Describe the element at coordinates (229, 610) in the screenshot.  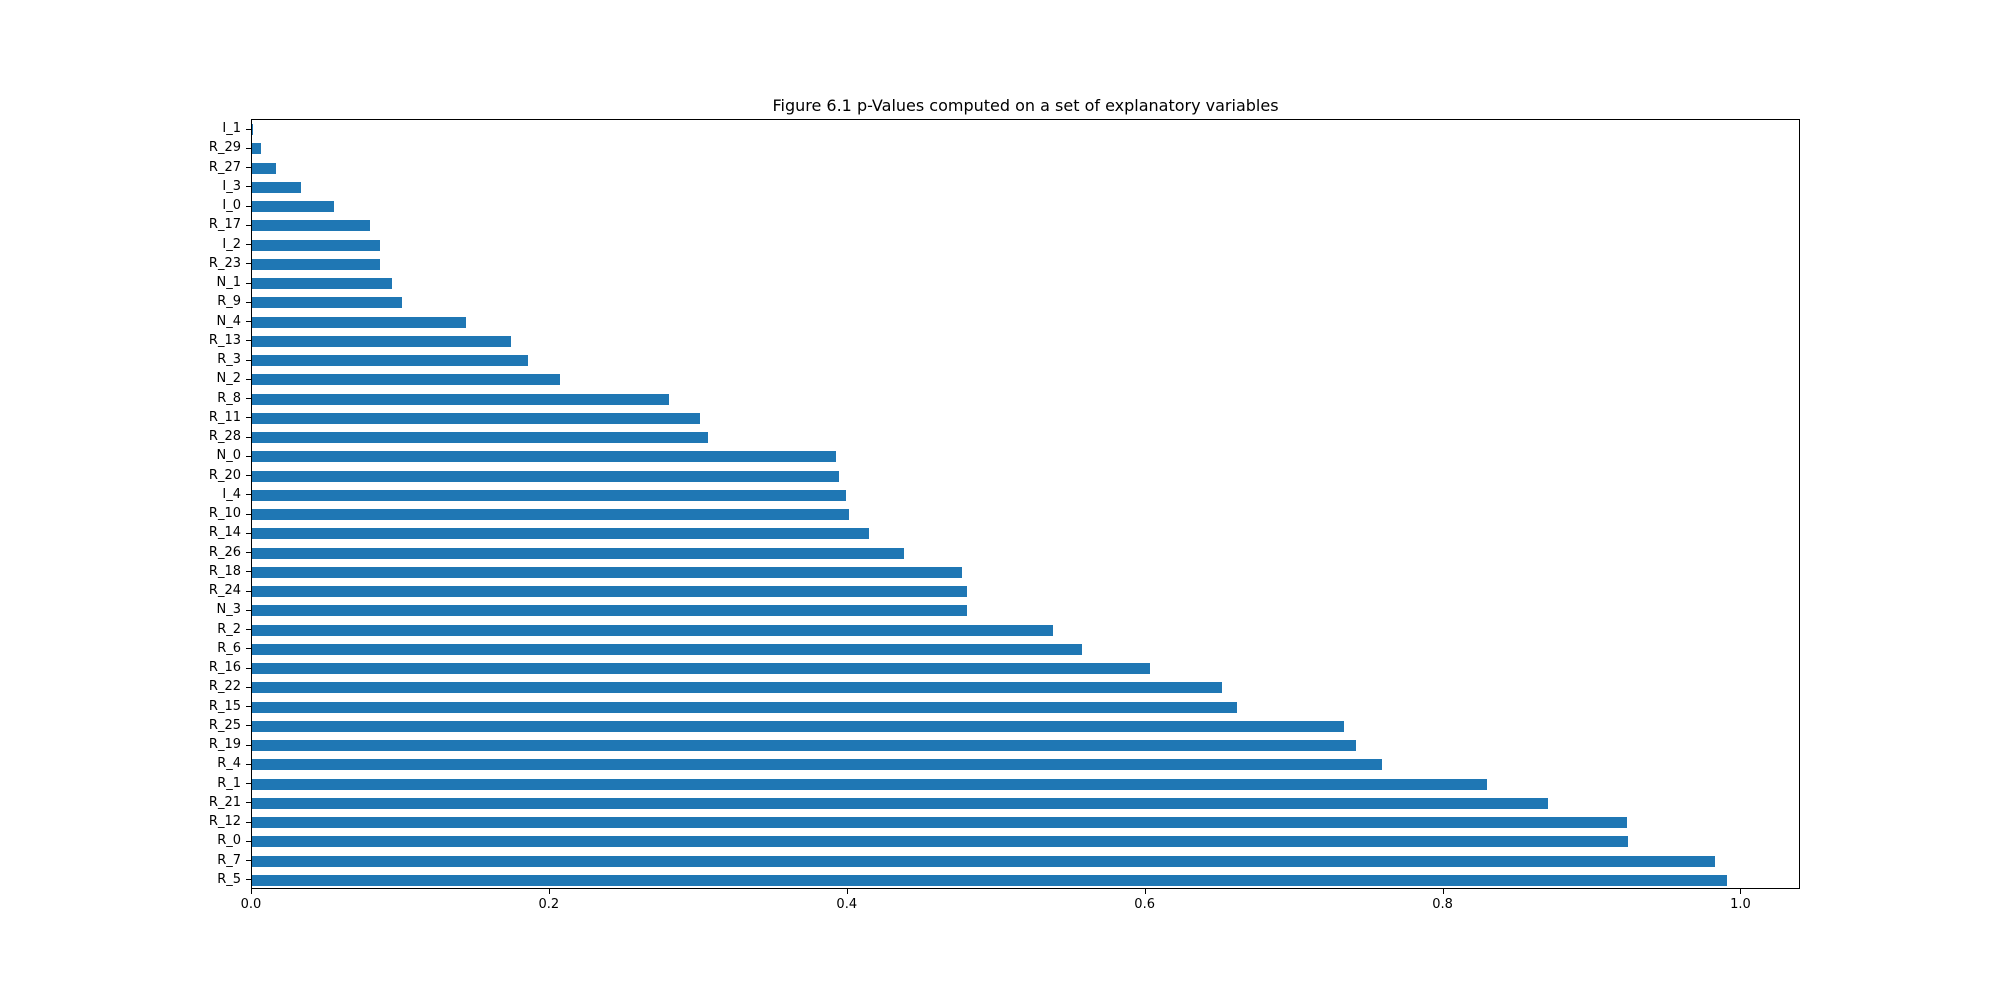
I see `y-tick-label-N_3: N_3` at that location.